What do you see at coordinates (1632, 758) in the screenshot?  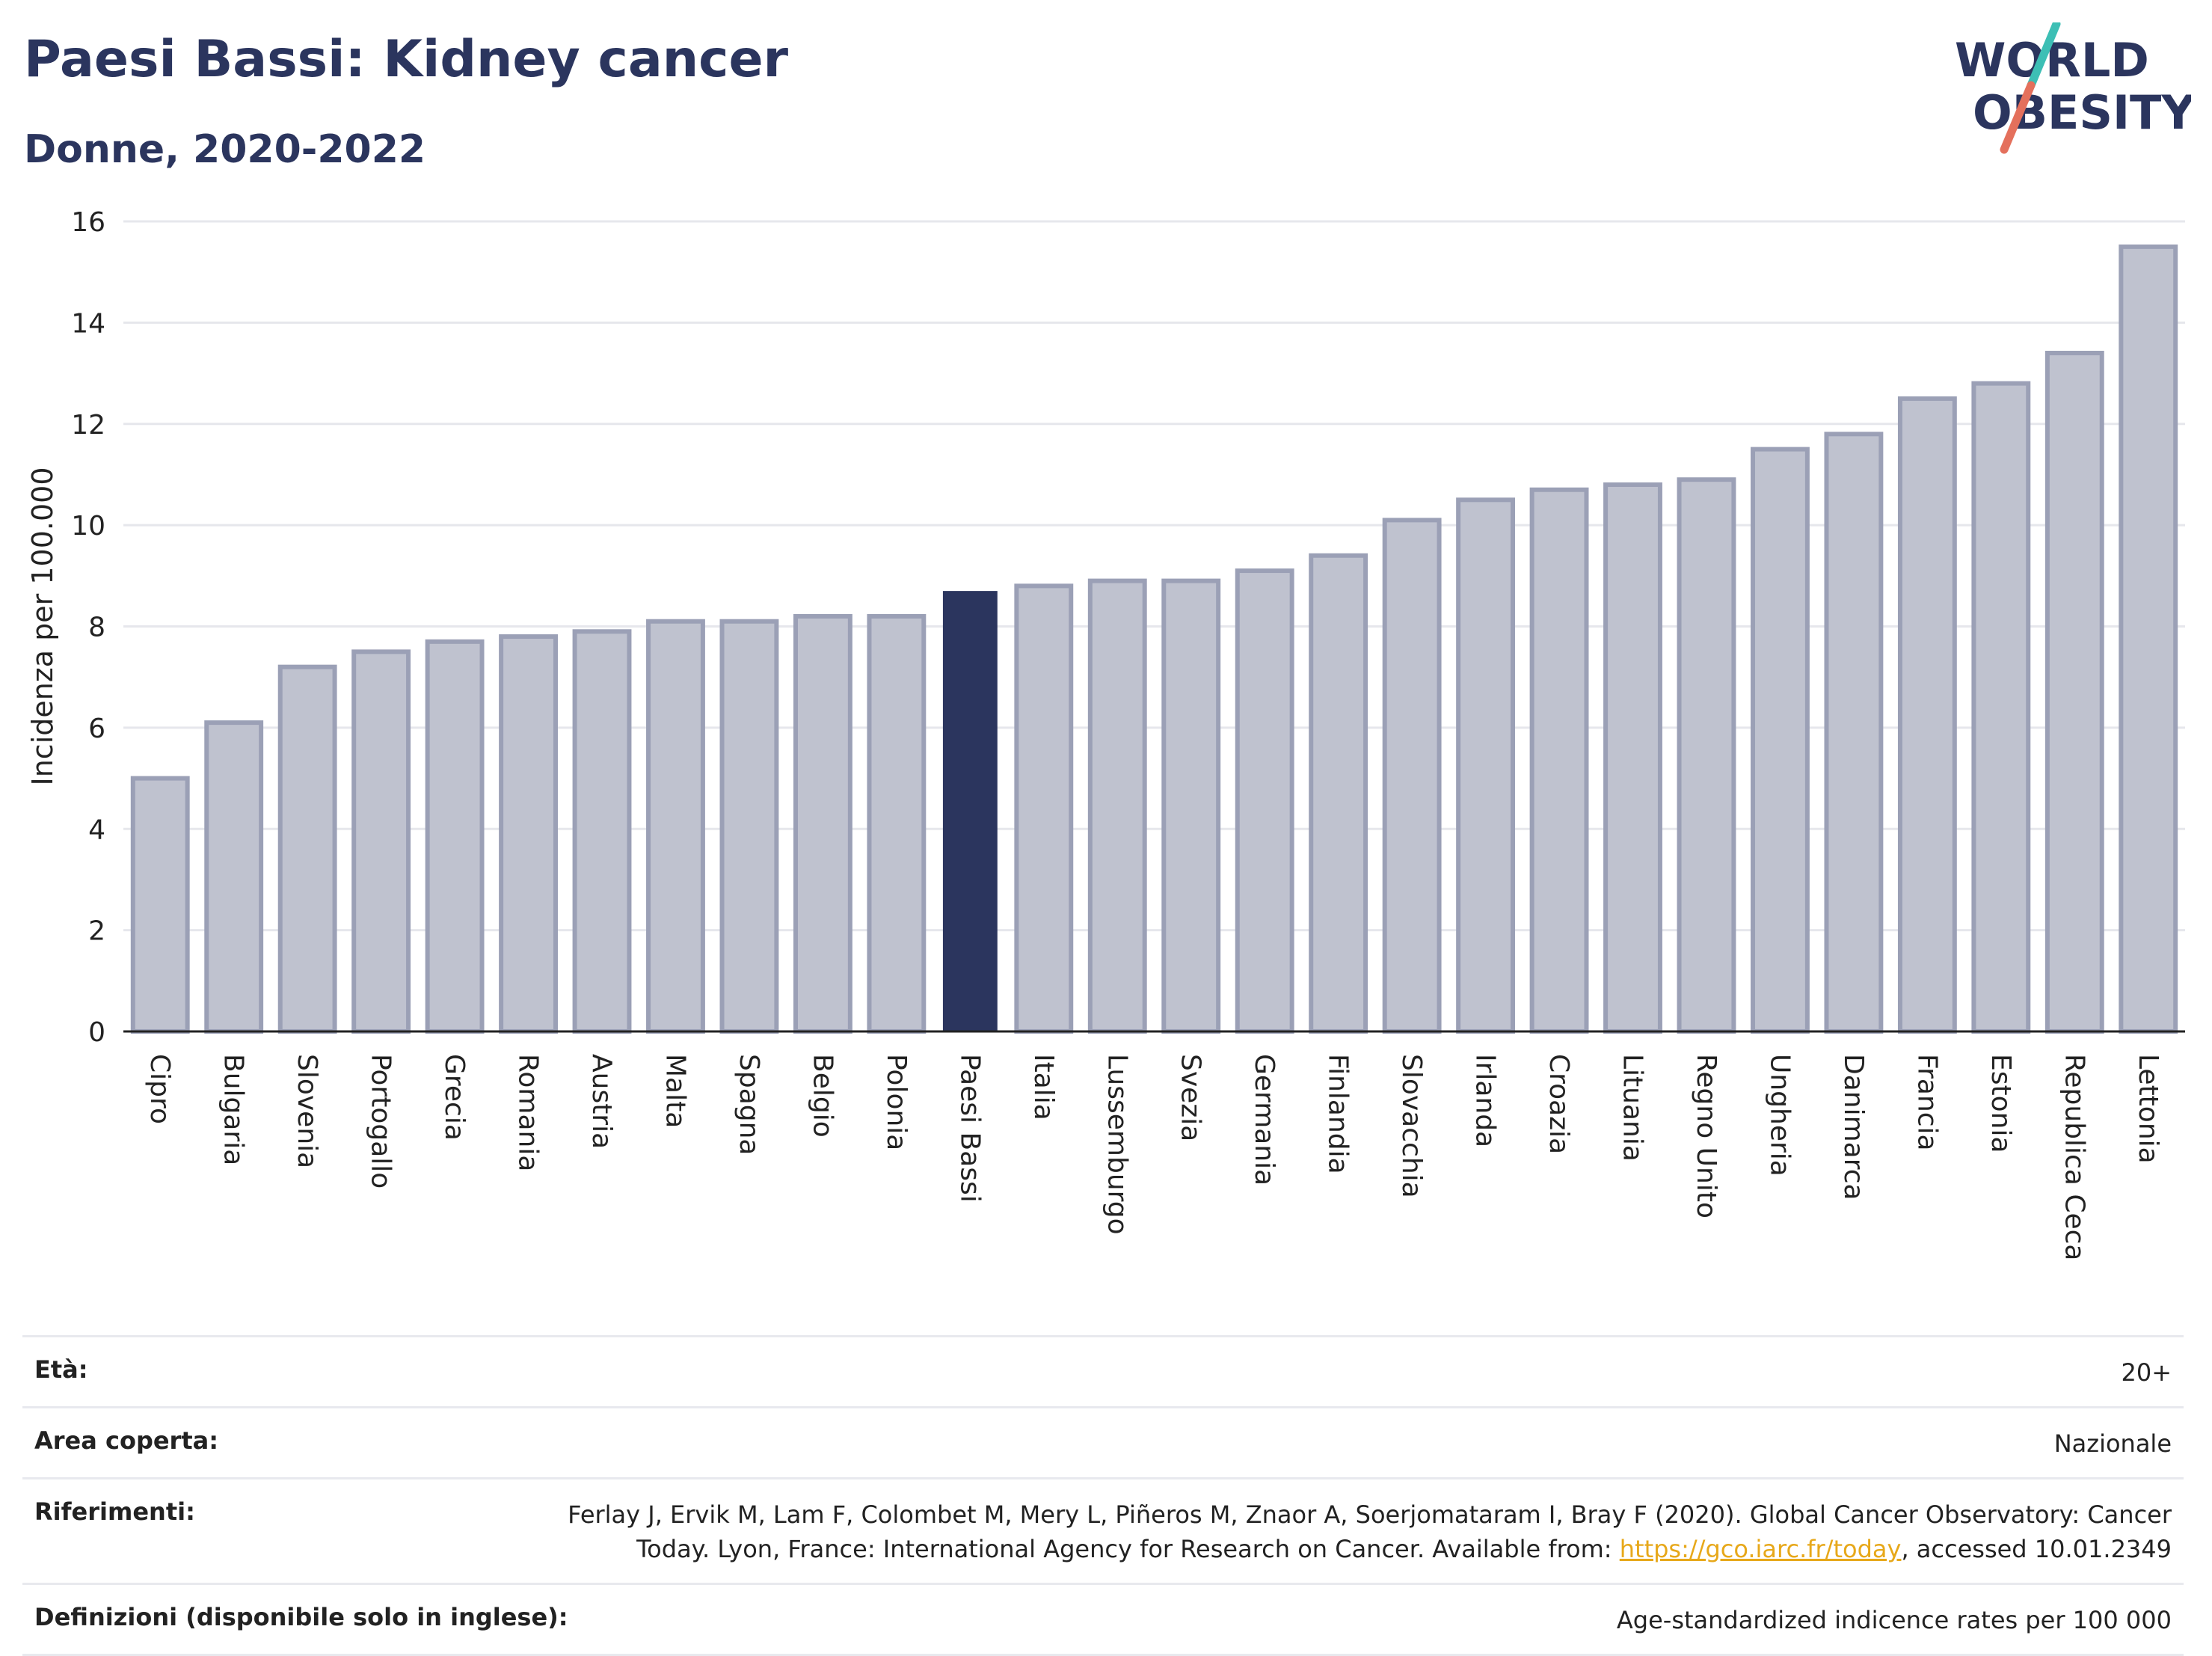 I see `bar-lituania` at bounding box center [1632, 758].